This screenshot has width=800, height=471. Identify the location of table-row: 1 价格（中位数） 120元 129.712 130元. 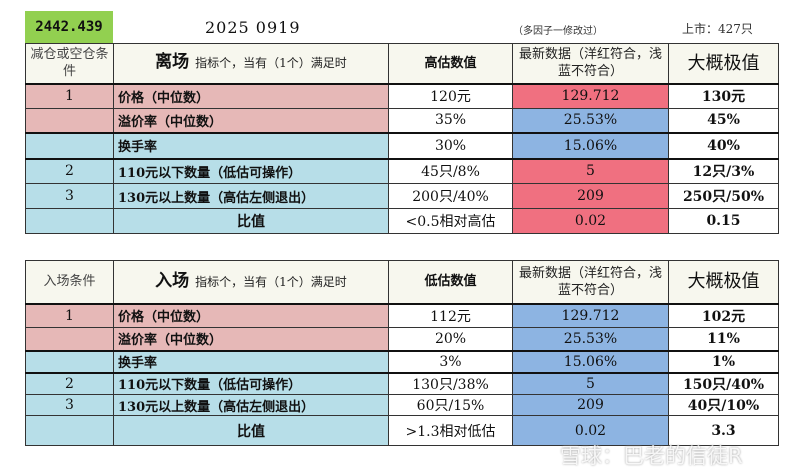
(402, 95).